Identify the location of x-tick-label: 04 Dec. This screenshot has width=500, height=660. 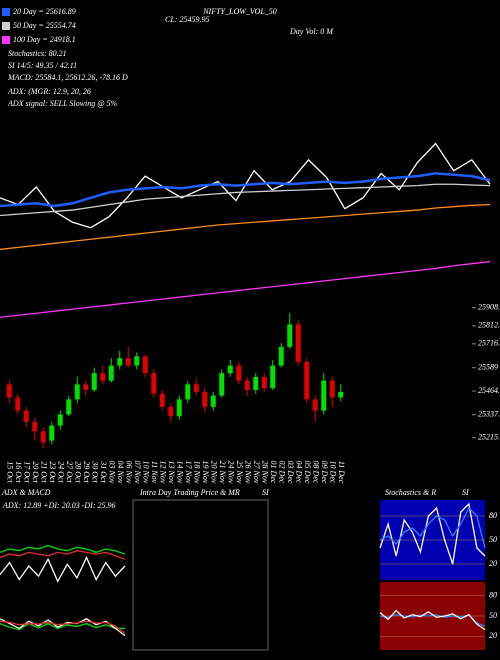
(298, 472).